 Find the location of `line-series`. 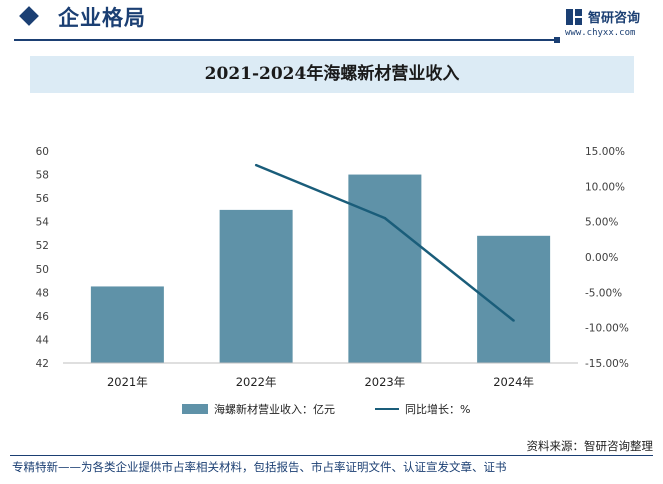

line-series is located at coordinates (384, 242).